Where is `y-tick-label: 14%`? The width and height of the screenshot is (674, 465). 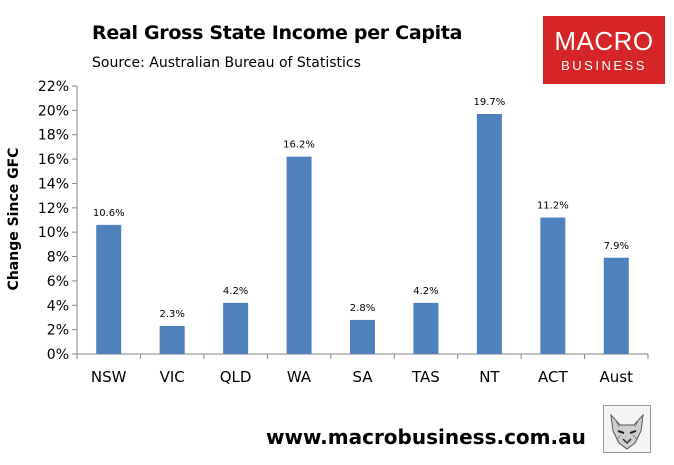 y-tick-label: 14% is located at coordinates (53, 184).